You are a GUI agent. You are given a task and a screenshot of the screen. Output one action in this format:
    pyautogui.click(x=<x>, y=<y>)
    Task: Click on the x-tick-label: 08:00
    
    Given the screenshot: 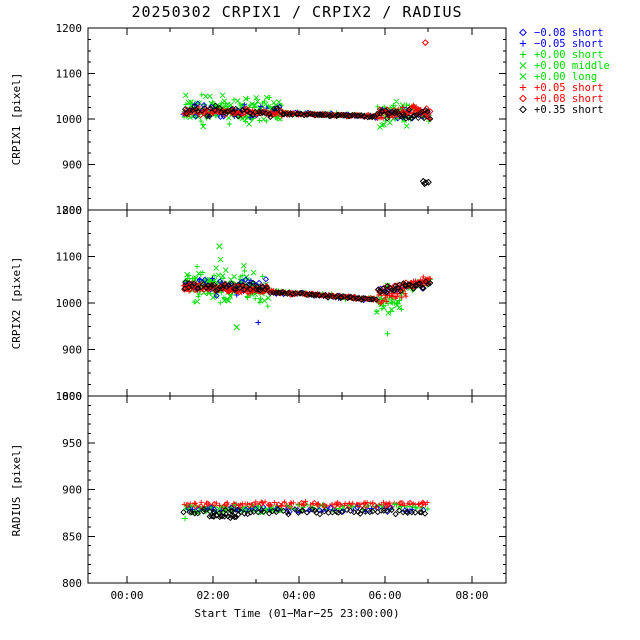 What is the action you would take?
    pyautogui.click(x=471, y=595)
    